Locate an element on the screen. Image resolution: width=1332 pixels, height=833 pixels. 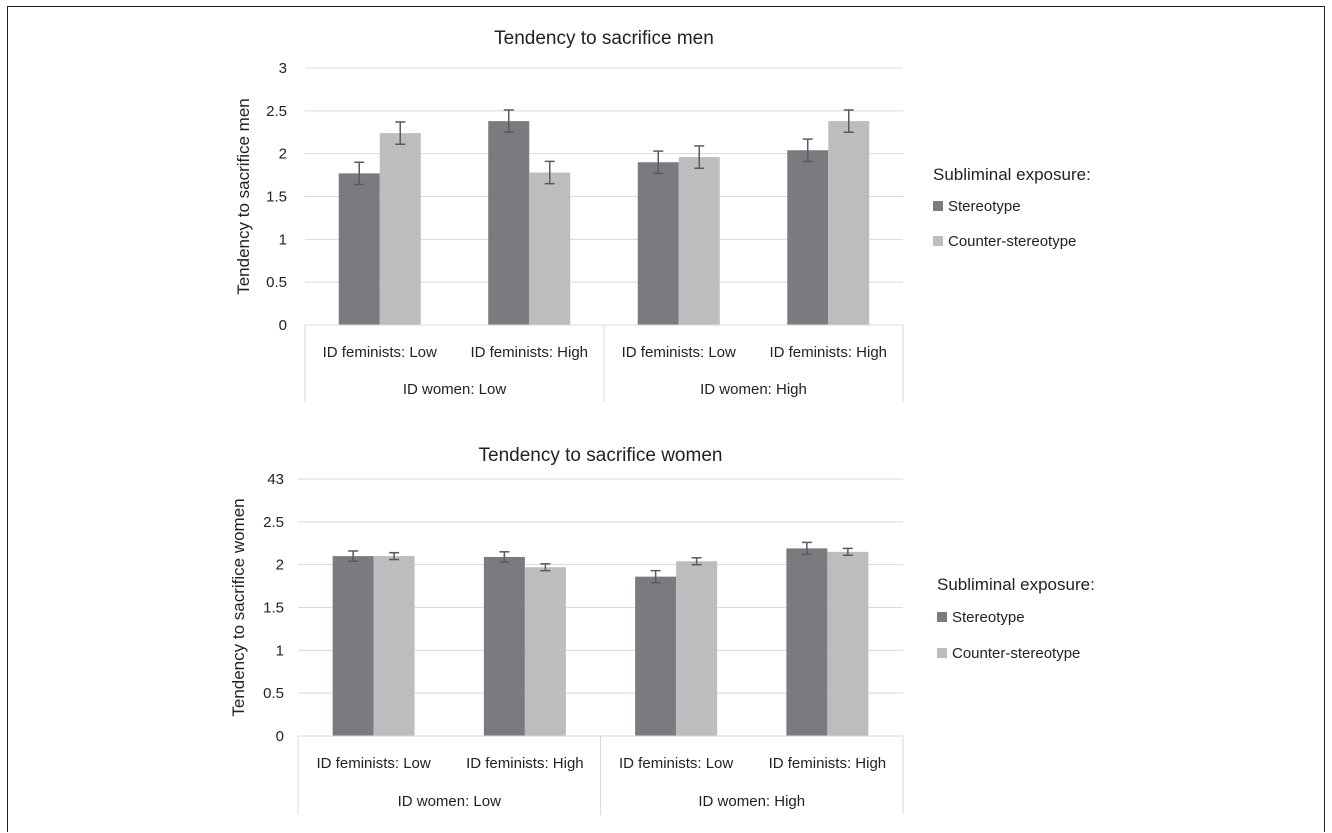
chart-title: Tendency to sacrifice women is located at coordinates (601, 455).